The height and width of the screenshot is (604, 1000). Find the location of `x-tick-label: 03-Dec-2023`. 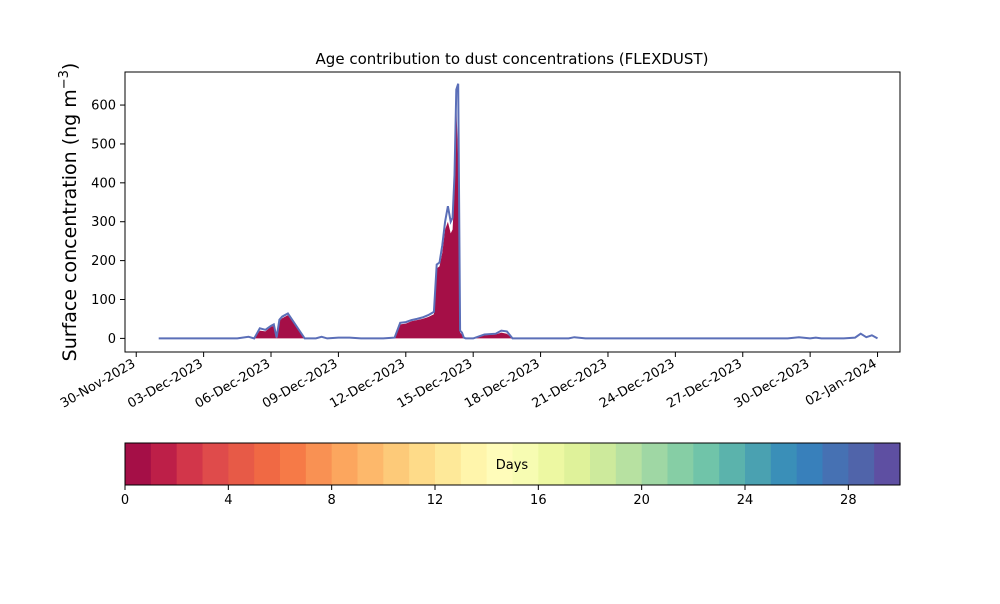

x-tick-label: 03-Dec-2023 is located at coordinates (165, 383).